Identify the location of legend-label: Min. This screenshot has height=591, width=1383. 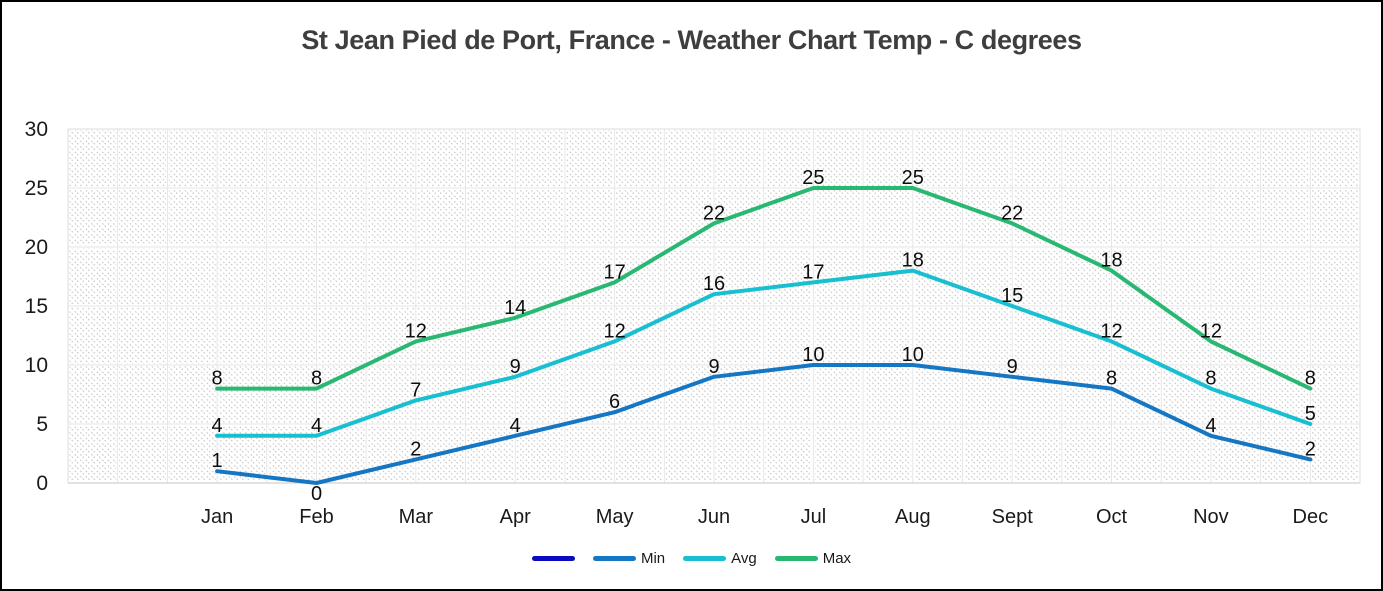
(653, 558).